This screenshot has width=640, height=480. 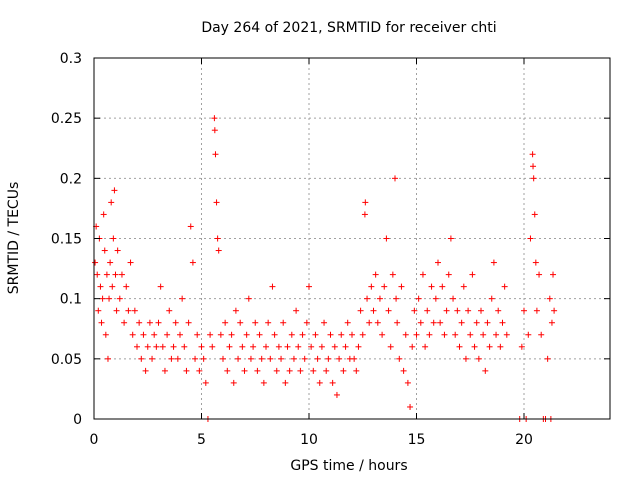 I want to click on x-tick-label: 10, so click(x=309, y=440).